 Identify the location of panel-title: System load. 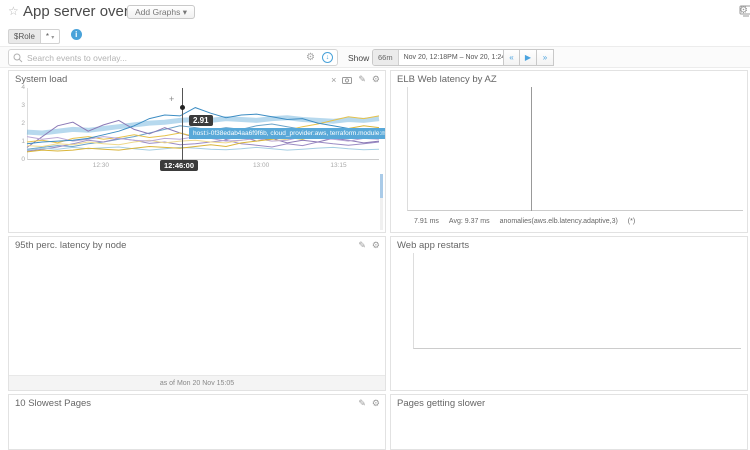
(41, 79).